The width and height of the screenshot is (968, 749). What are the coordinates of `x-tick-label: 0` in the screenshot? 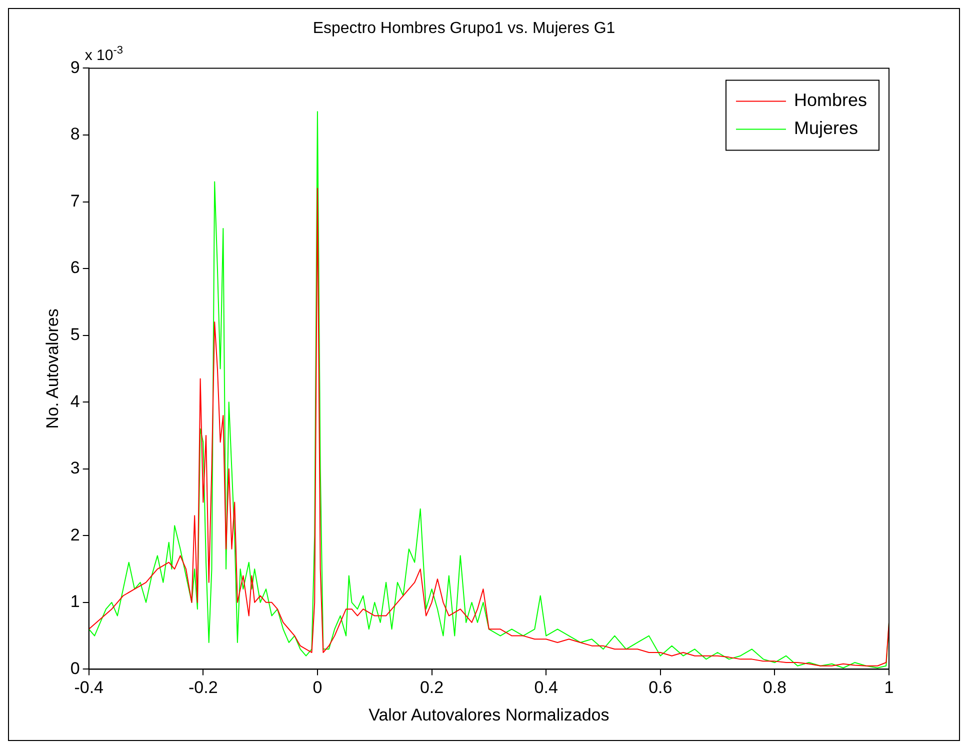 It's located at (317, 688).